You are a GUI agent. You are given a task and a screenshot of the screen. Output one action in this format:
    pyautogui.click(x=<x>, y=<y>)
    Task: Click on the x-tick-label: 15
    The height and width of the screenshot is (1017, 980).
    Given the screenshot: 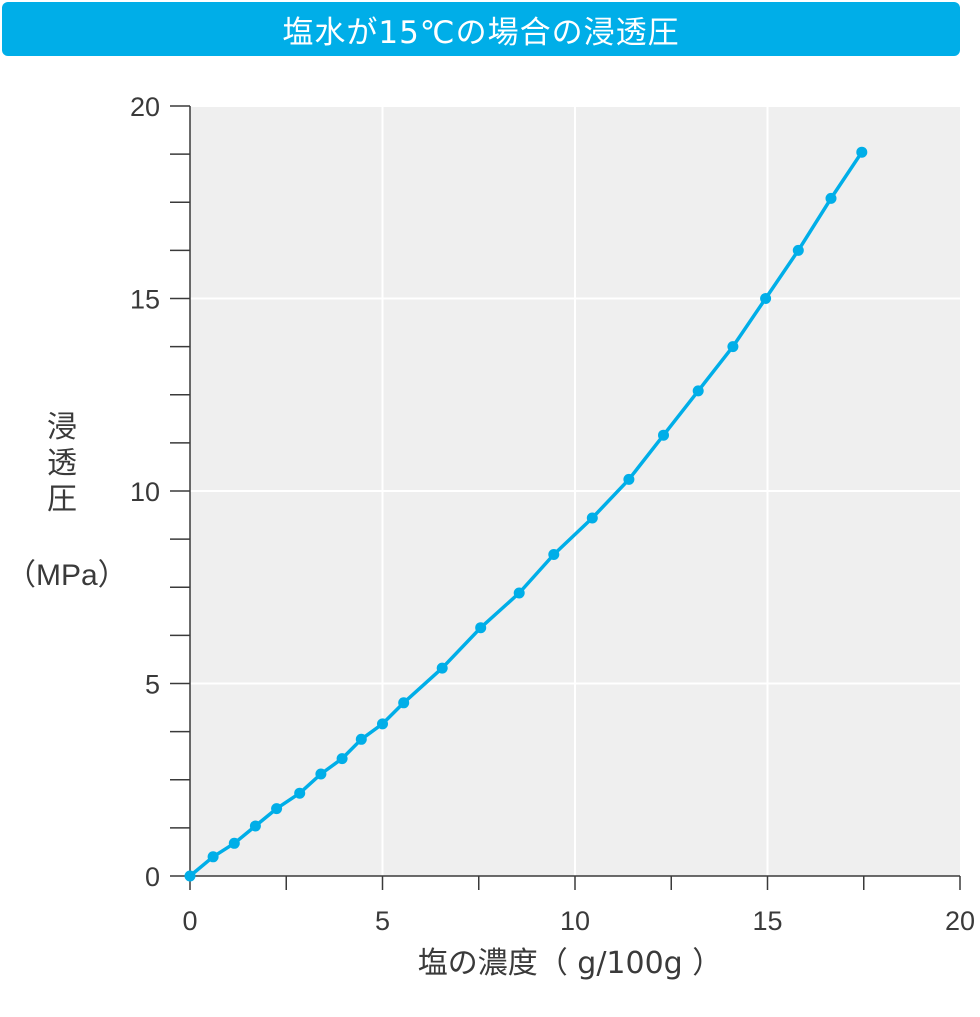 What is the action you would take?
    pyautogui.click(x=767, y=921)
    